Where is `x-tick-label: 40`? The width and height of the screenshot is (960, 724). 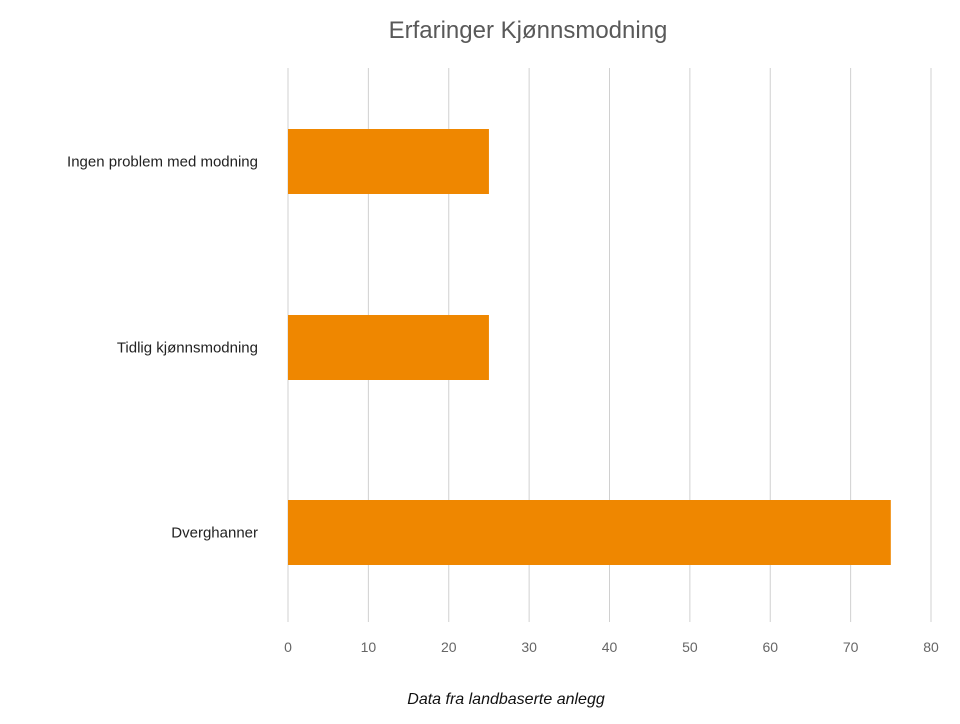
x-tick-label: 40 is located at coordinates (610, 647).